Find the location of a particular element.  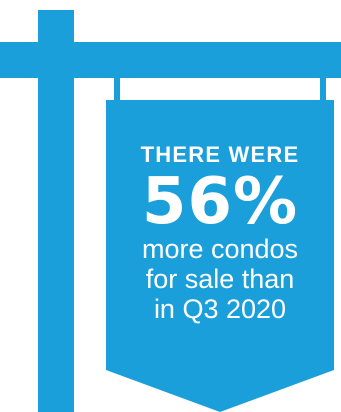

sign-line-2: for sale than is located at coordinates (220, 279).